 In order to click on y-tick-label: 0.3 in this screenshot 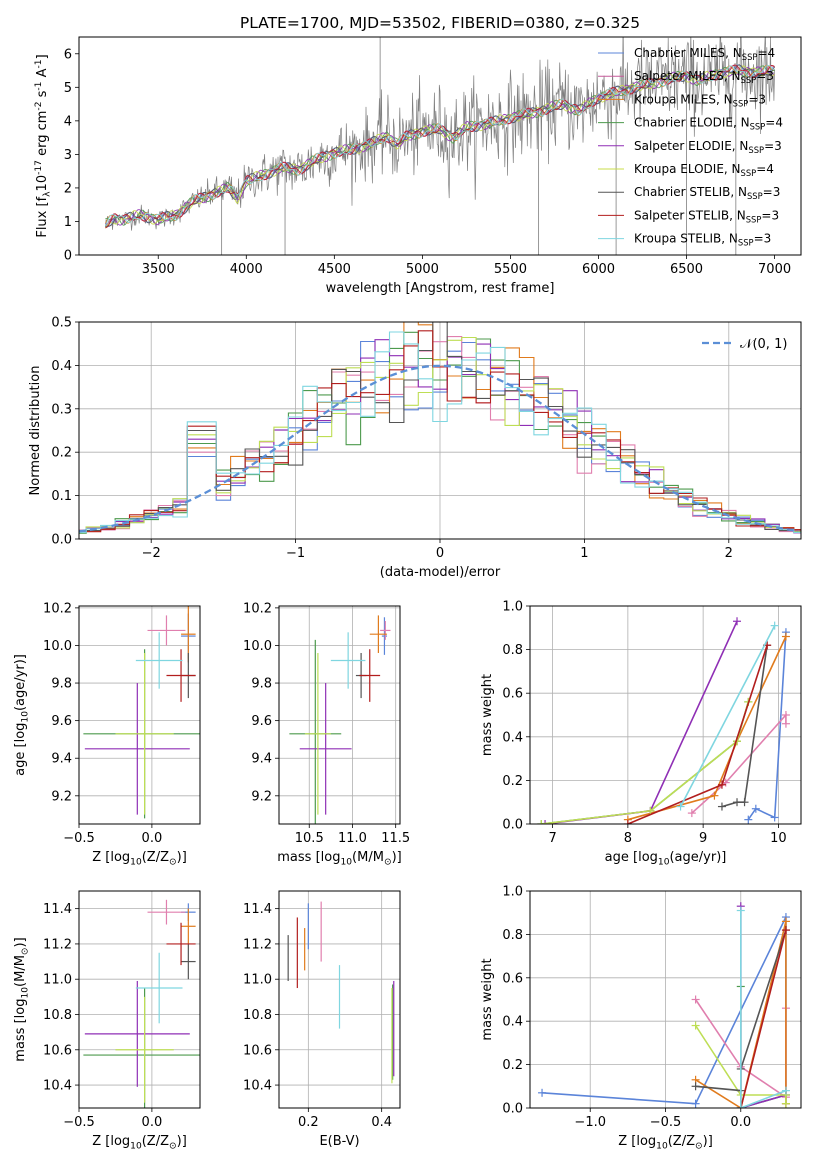, I will do `click(61, 409)`.